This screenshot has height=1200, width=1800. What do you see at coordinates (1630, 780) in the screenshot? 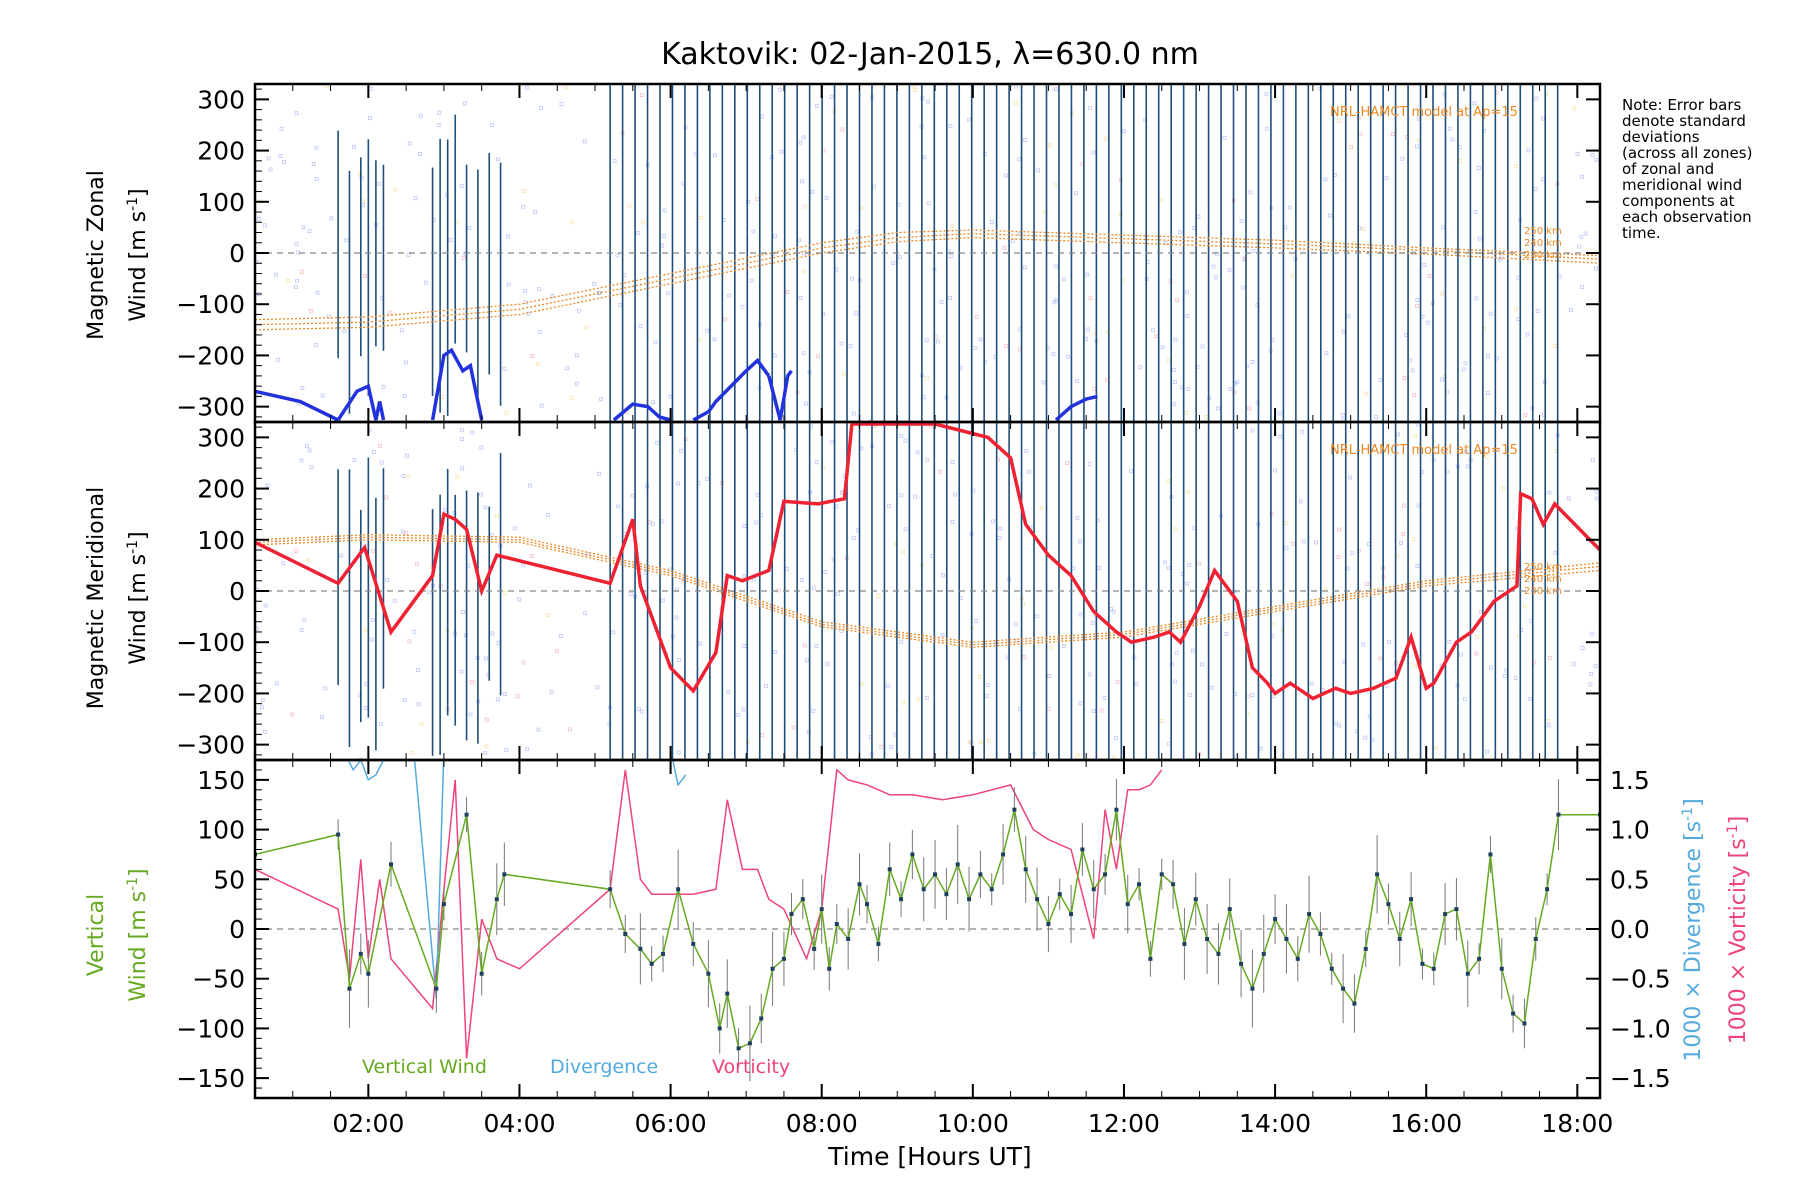
I see `y2-tick-label: 1.5` at bounding box center [1630, 780].